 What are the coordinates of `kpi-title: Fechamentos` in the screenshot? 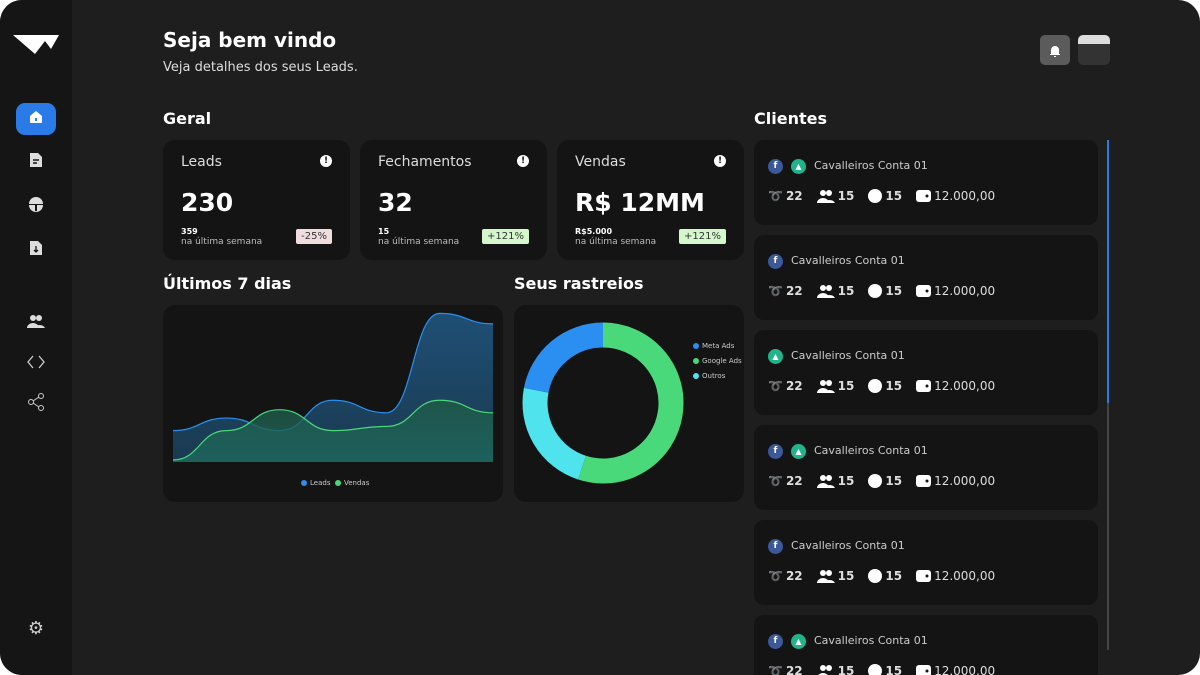 It's located at (425, 162).